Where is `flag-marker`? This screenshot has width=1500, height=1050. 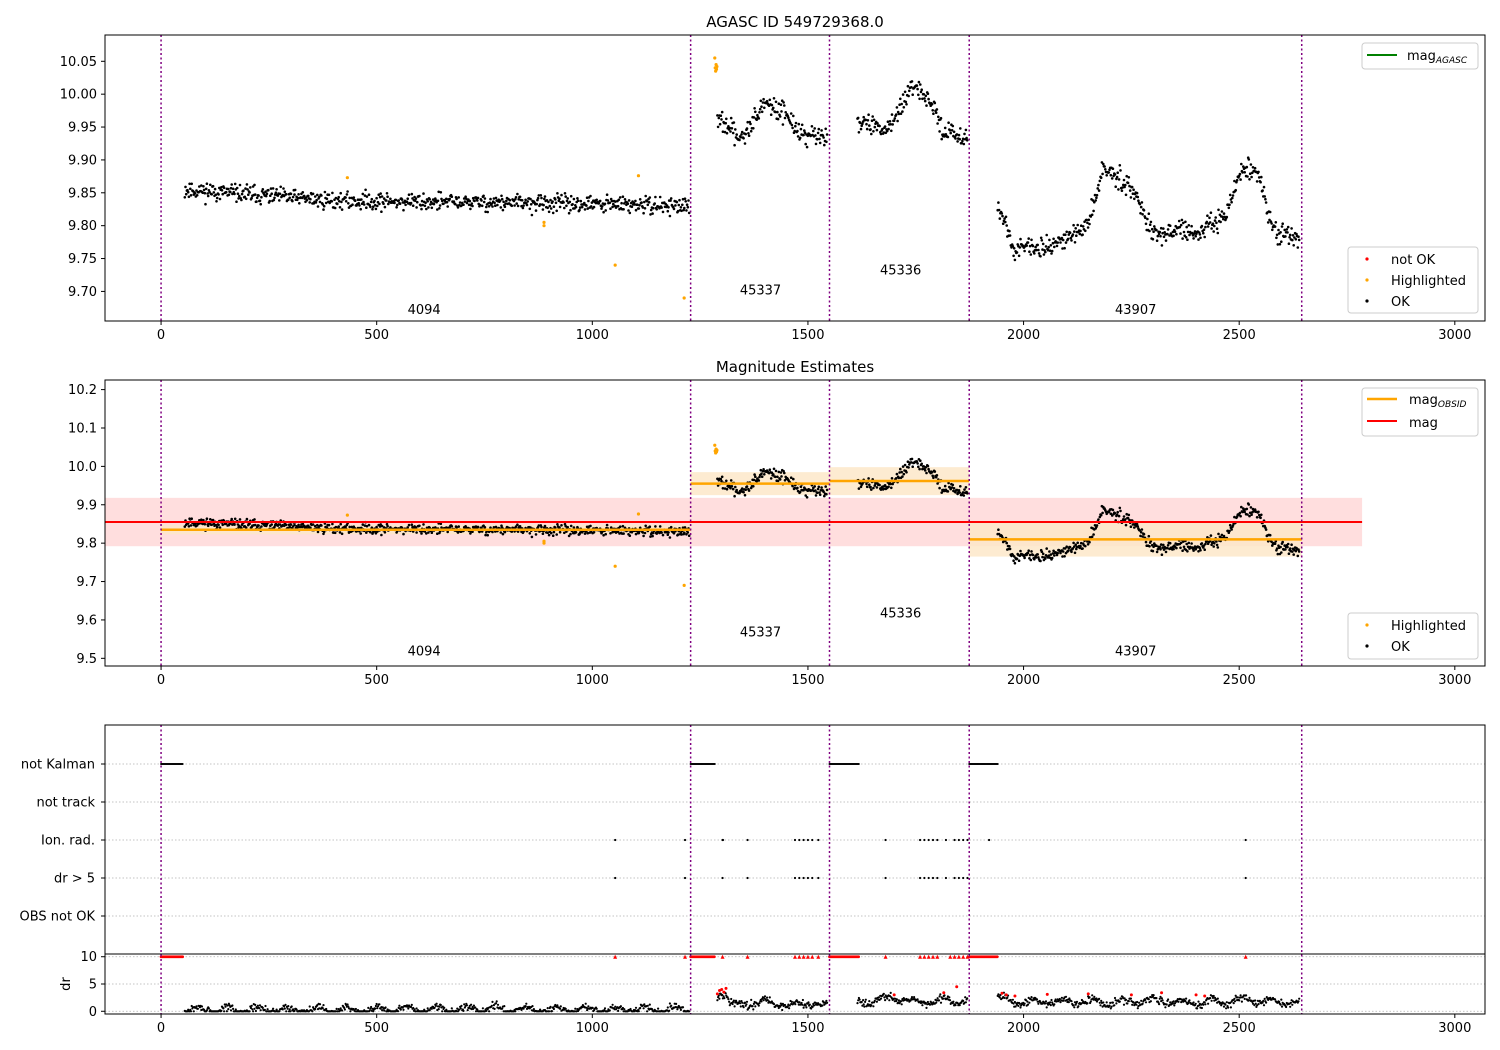 flag-marker is located at coordinates (803, 840).